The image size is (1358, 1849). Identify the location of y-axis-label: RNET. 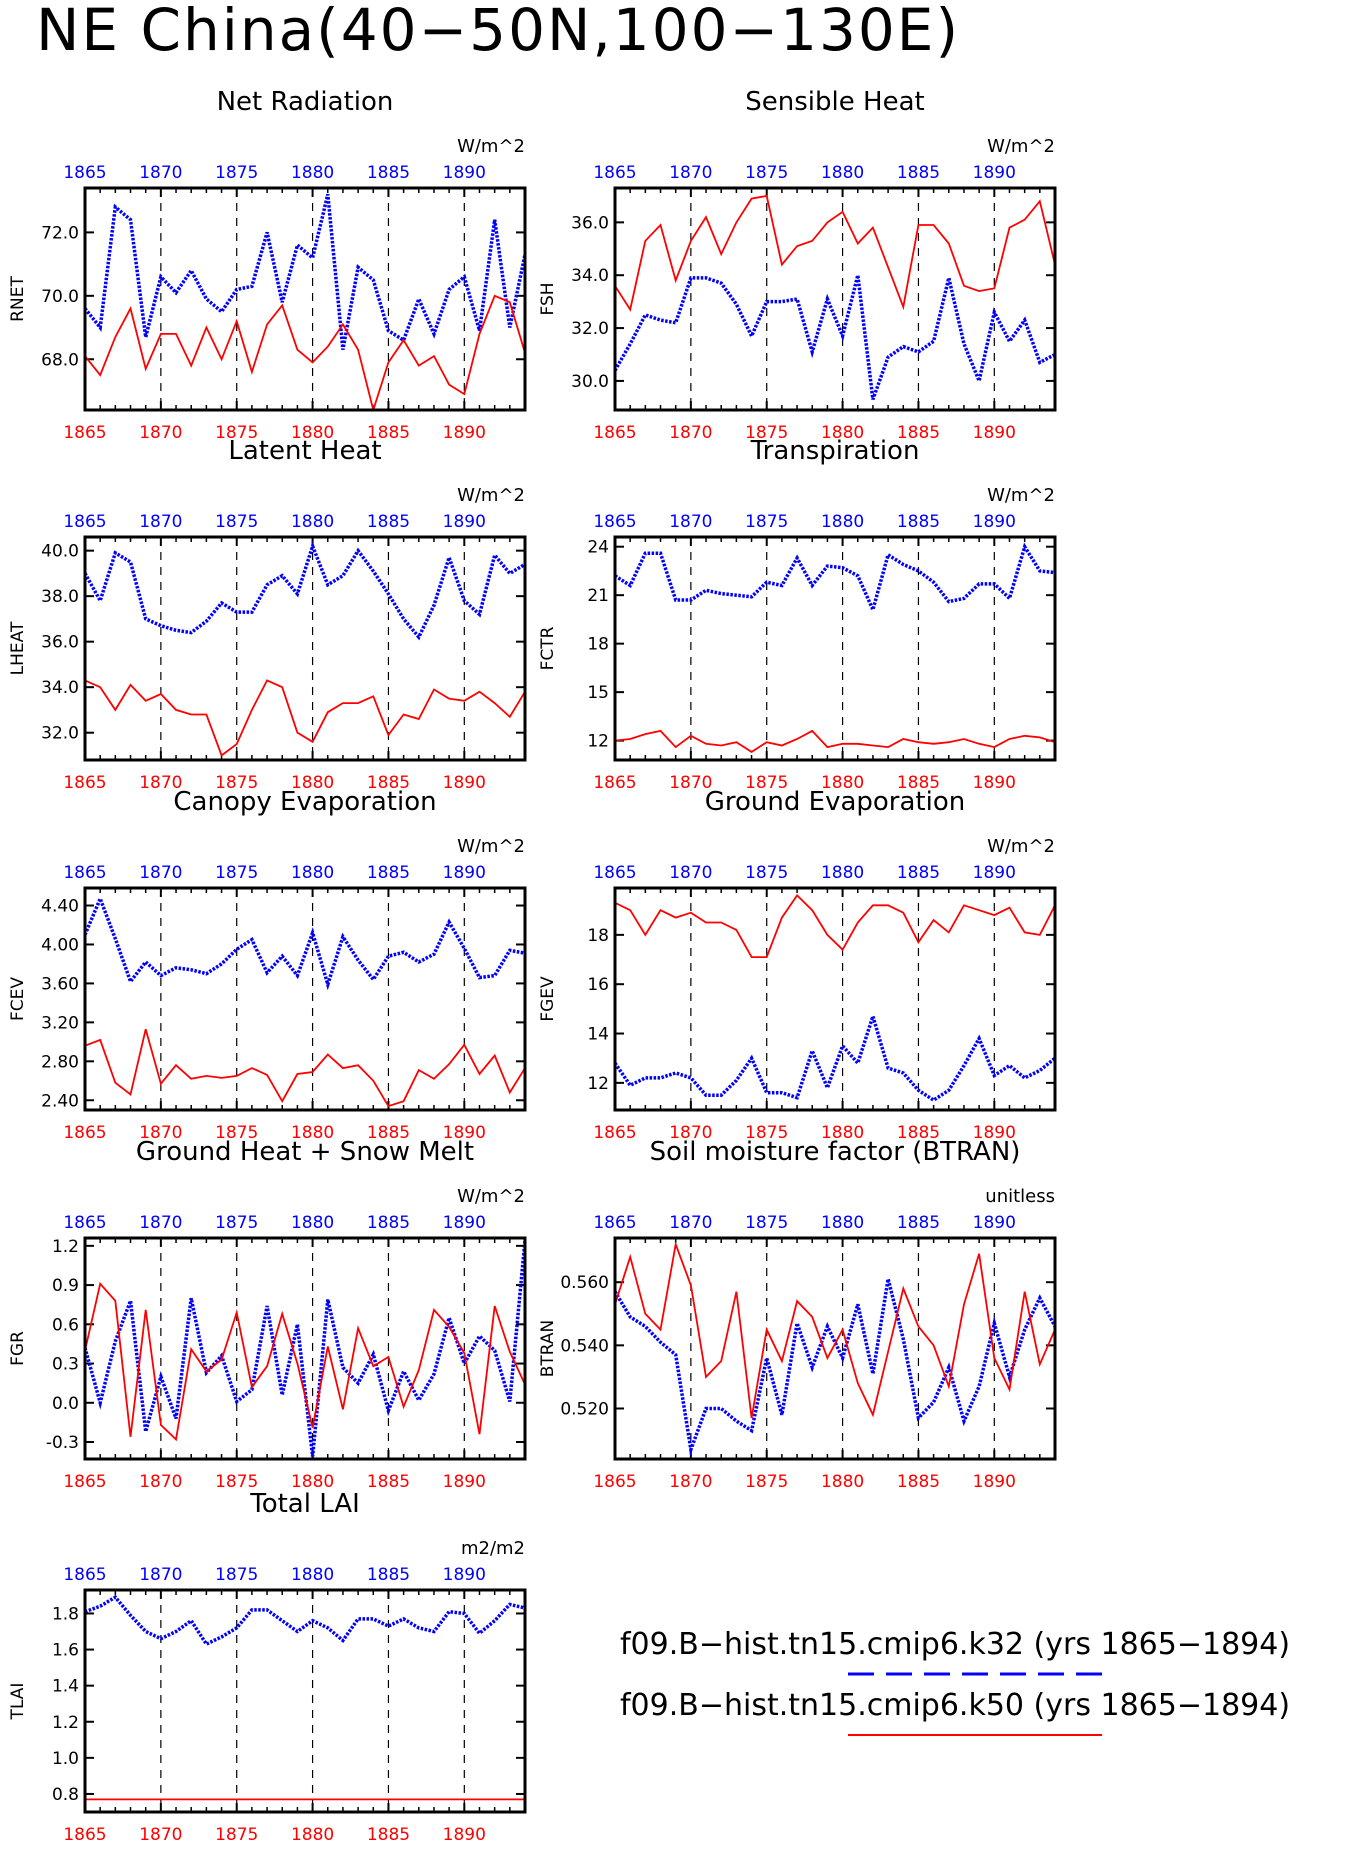
(18, 299).